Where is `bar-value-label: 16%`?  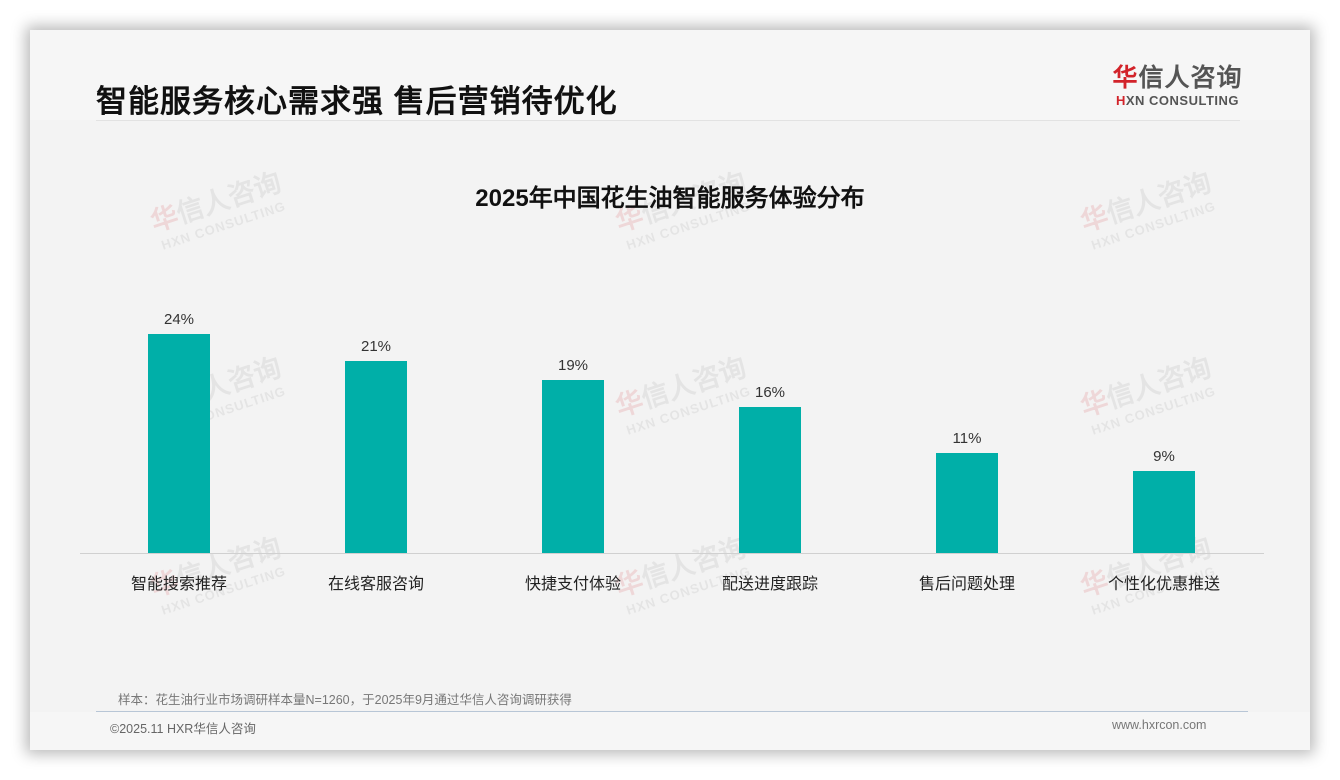
bar-value-label: 16% is located at coordinates (770, 392).